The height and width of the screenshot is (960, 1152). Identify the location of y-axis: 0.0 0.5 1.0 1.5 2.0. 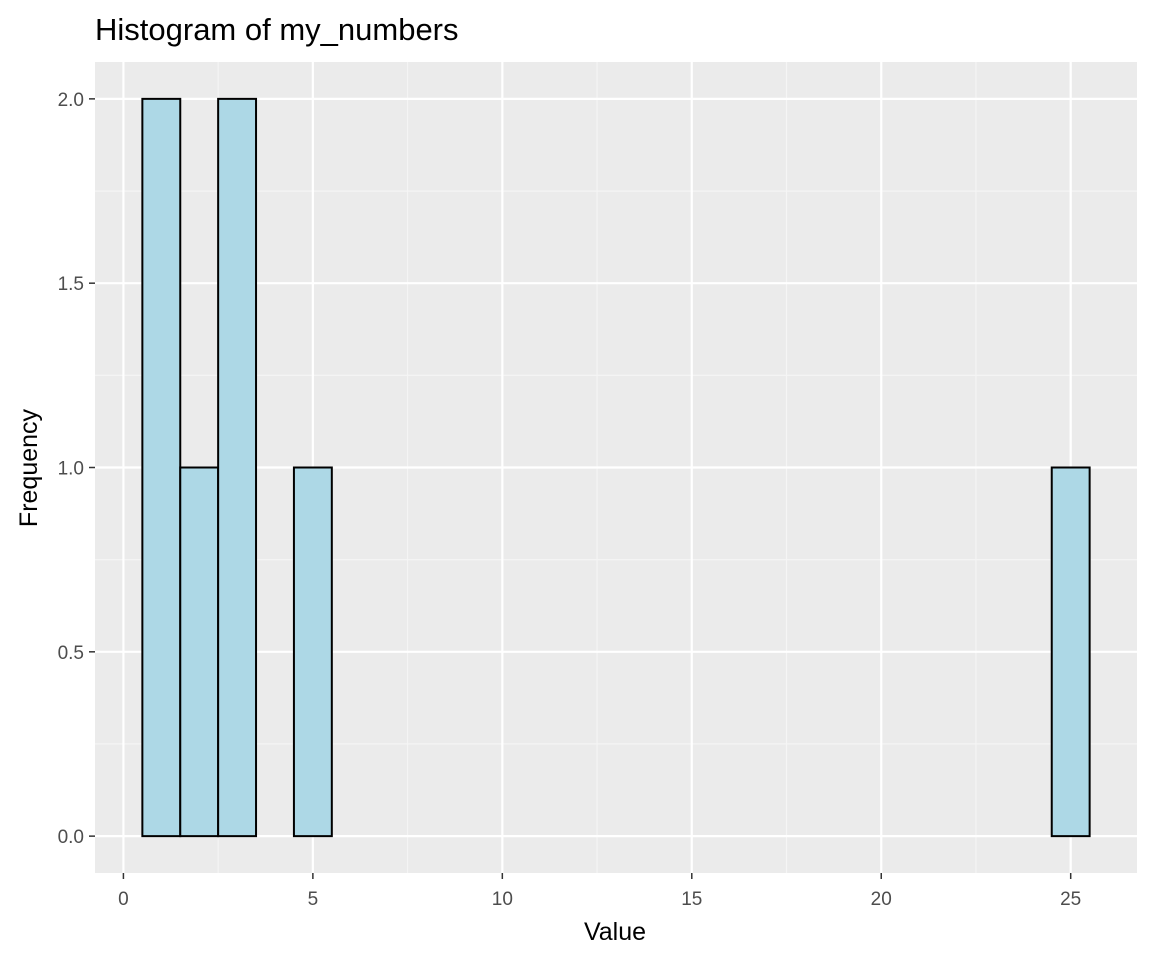
(76, 469).